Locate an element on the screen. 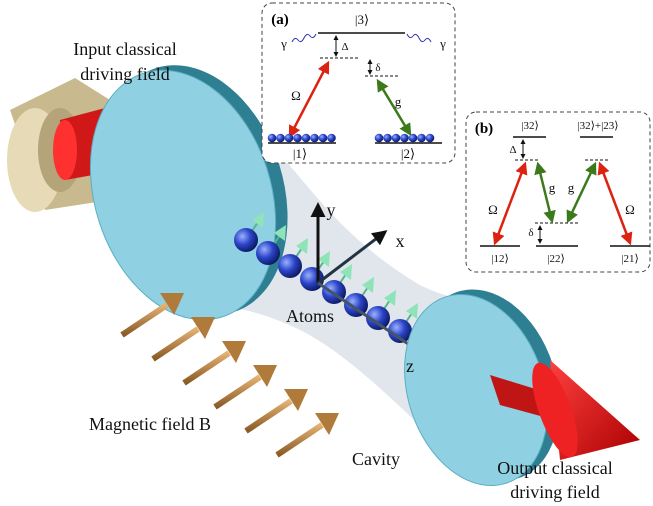  panel-a: (a) |3⟩ Δ δ γ γ Ω g |1⟩ |2⟩ is located at coordinates (358, 83).